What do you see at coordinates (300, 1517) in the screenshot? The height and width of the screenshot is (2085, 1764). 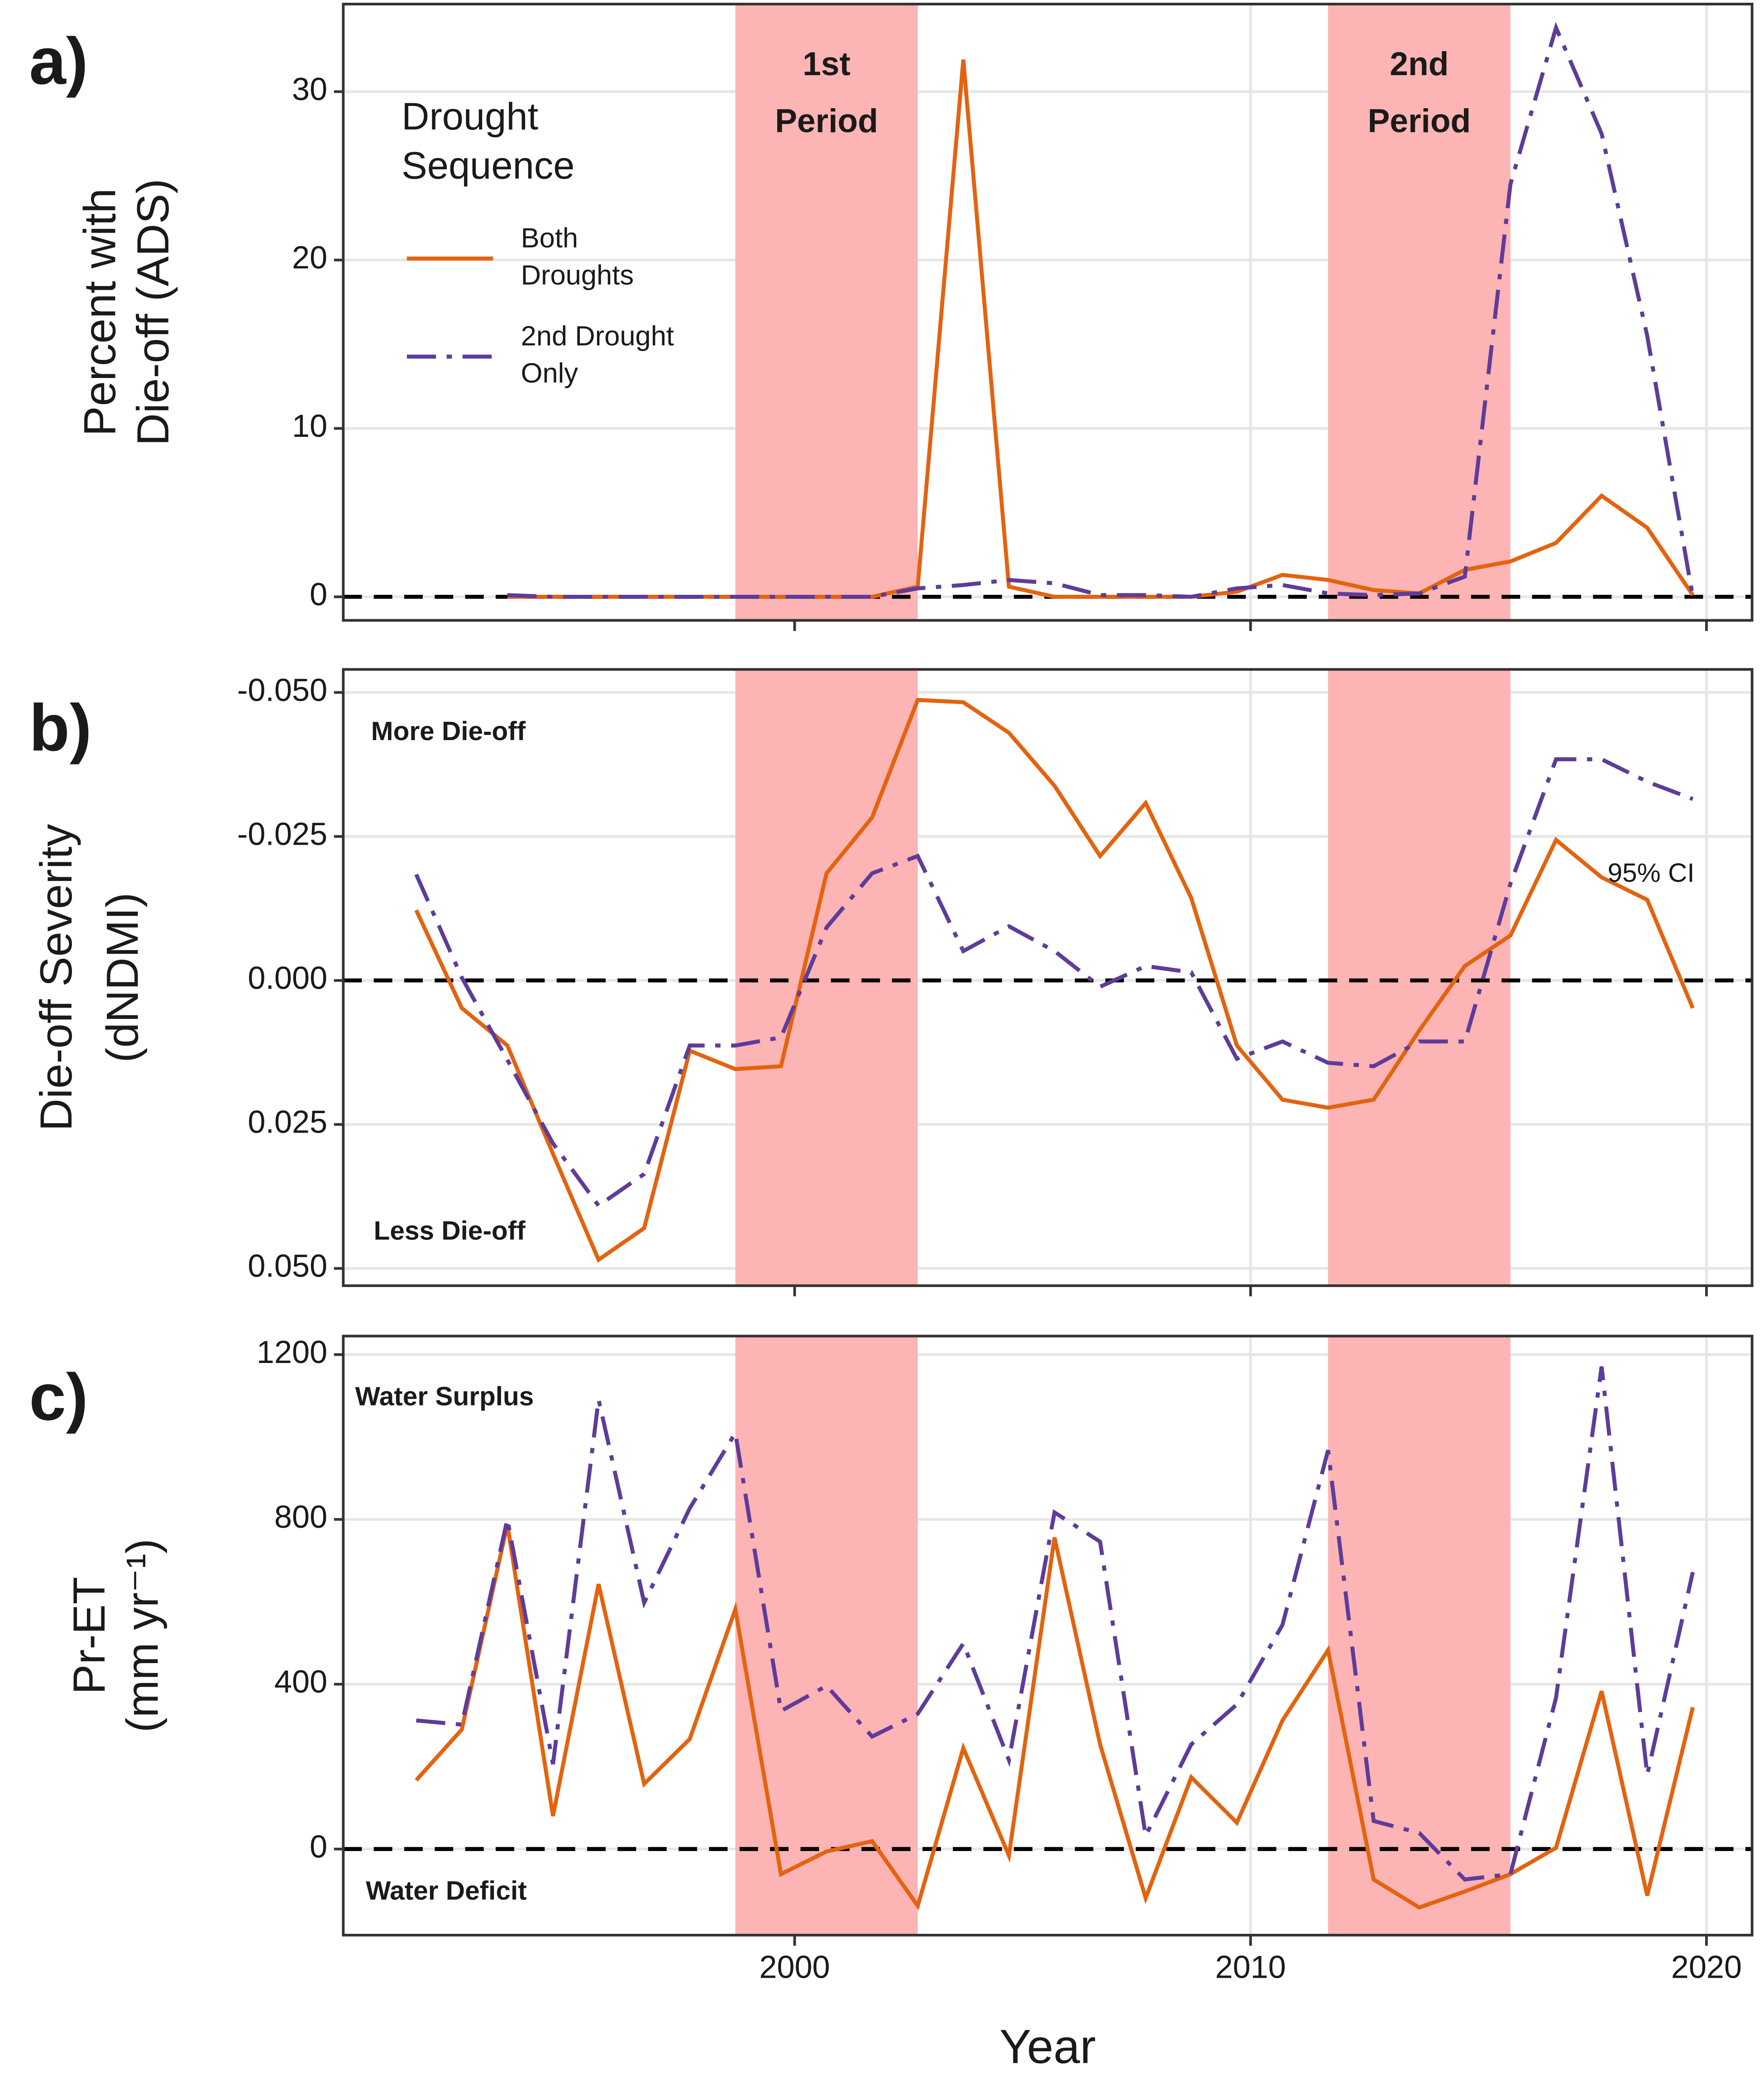 I see `y-tick-label: 800` at bounding box center [300, 1517].